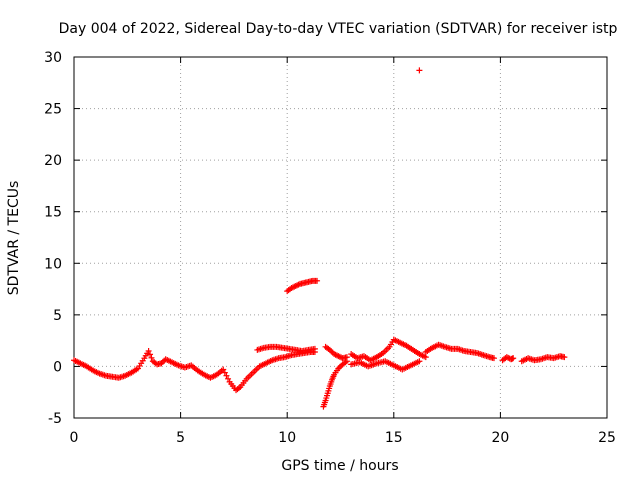 This screenshot has height=480, width=640. Describe the element at coordinates (53, 264) in the screenshot. I see `y-tick-label: 10` at that location.